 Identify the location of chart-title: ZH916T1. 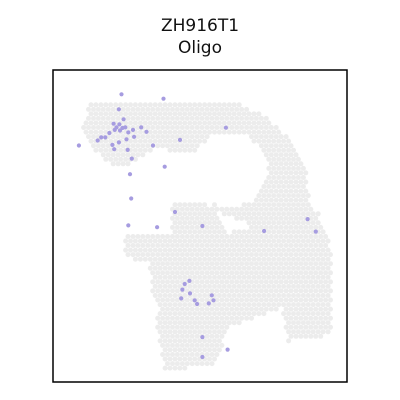
(200, 26).